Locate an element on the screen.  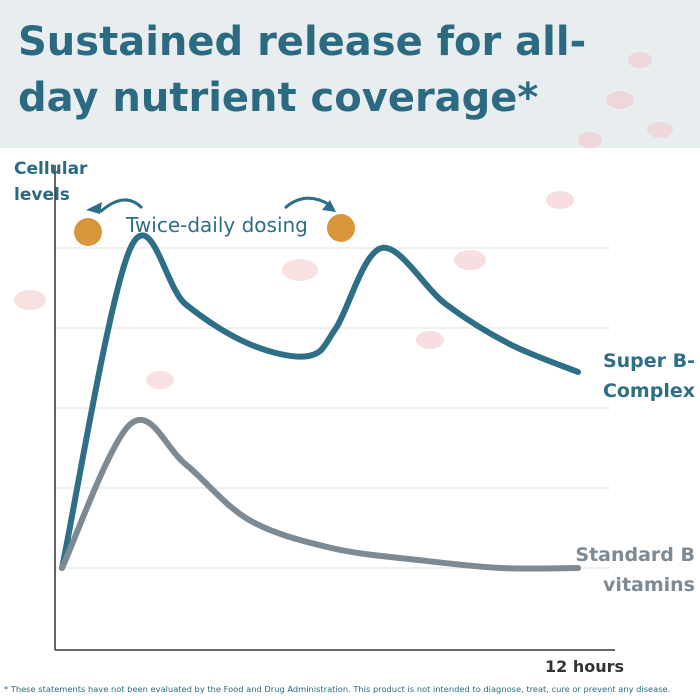
series-label: Standard B vitamins is located at coordinates (635, 570).